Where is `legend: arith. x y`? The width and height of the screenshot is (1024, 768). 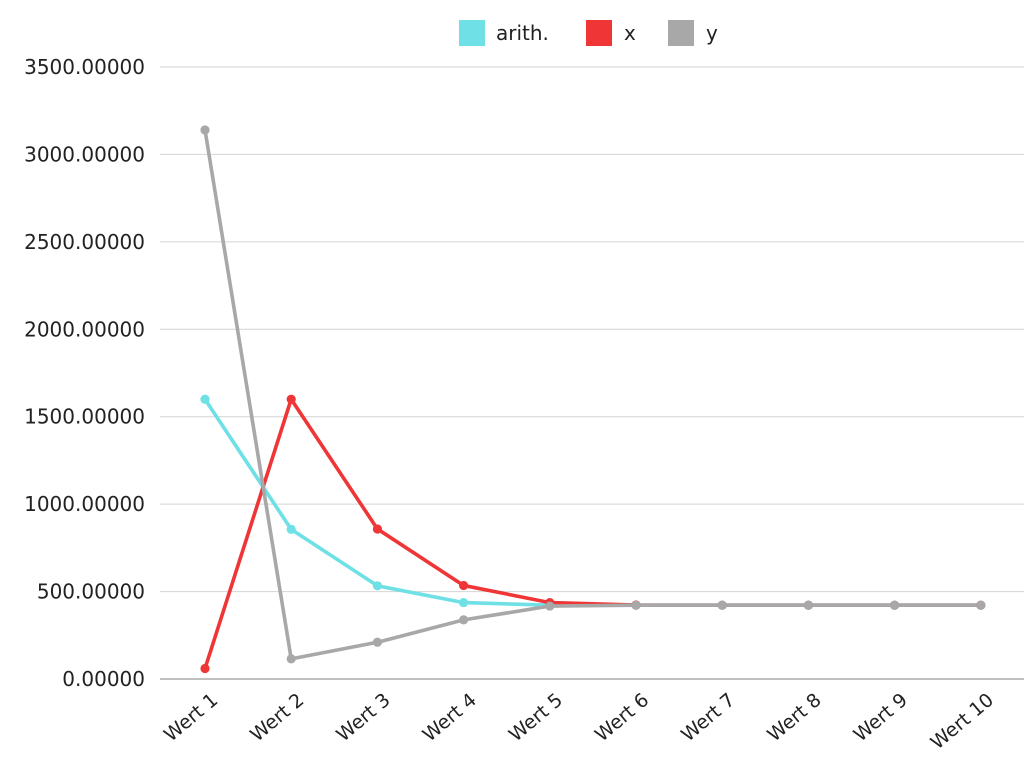
legend: arith. x y is located at coordinates (588, 33).